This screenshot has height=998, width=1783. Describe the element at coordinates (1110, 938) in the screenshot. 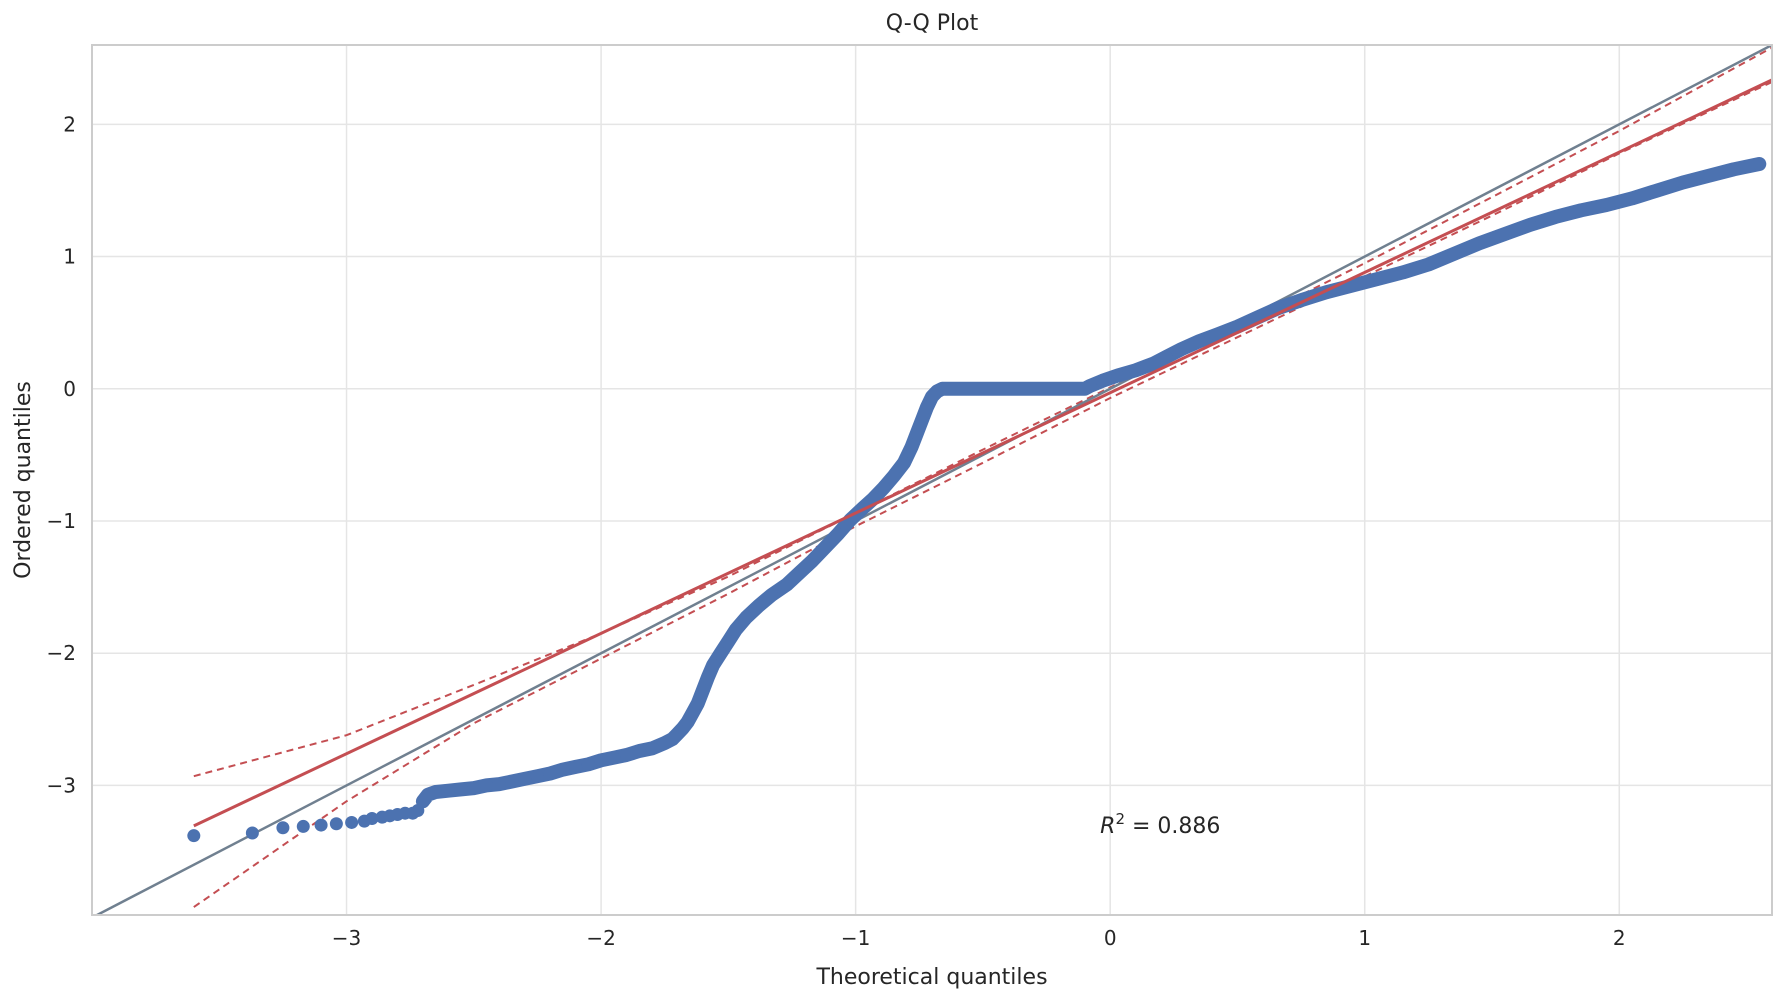

I see `x-tick-label: 0` at that location.